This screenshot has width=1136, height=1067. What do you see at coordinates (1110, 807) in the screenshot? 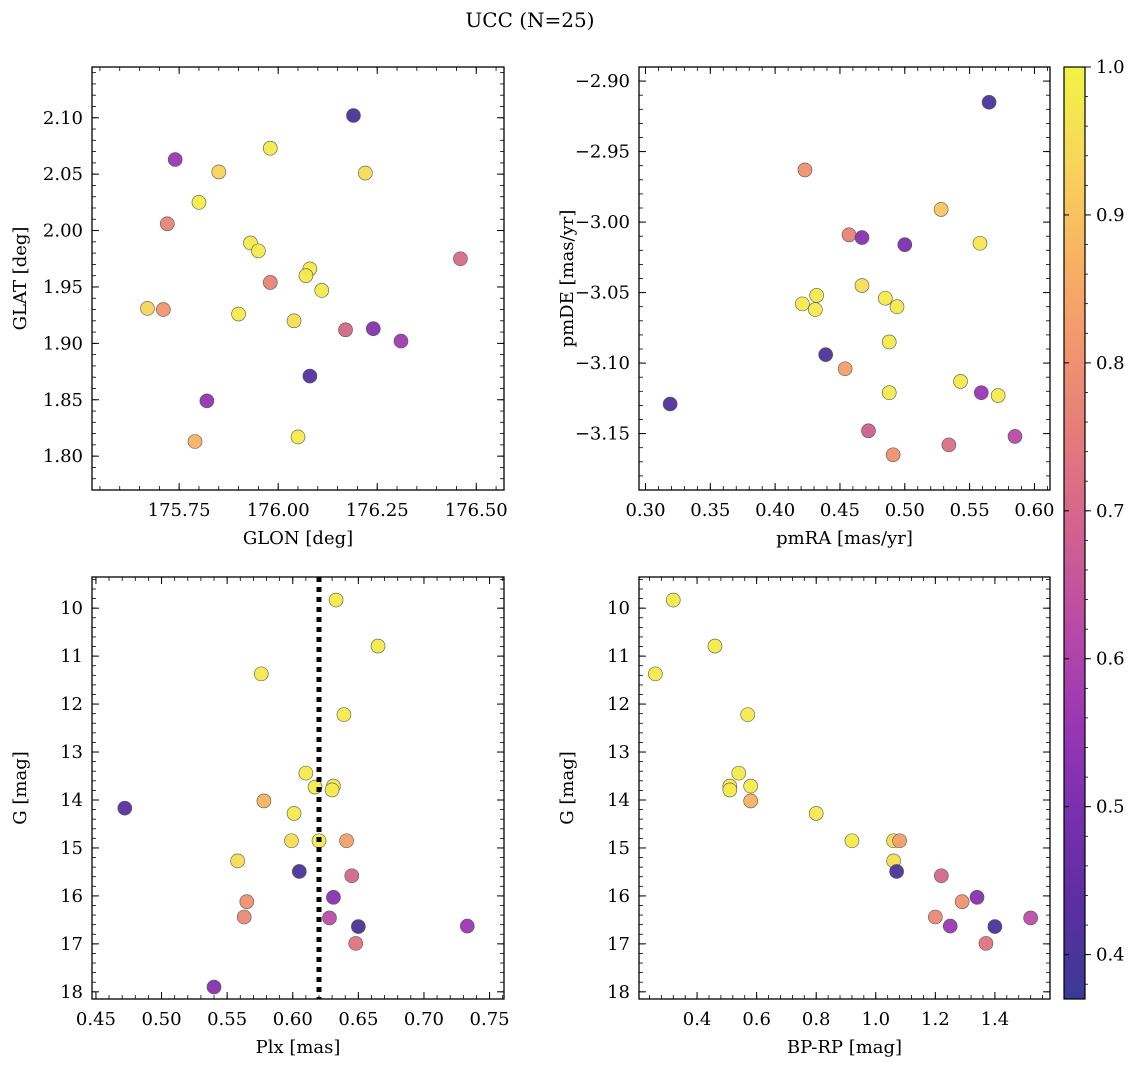
I see `colorbar-tick-label: 0.5` at bounding box center [1110, 807].